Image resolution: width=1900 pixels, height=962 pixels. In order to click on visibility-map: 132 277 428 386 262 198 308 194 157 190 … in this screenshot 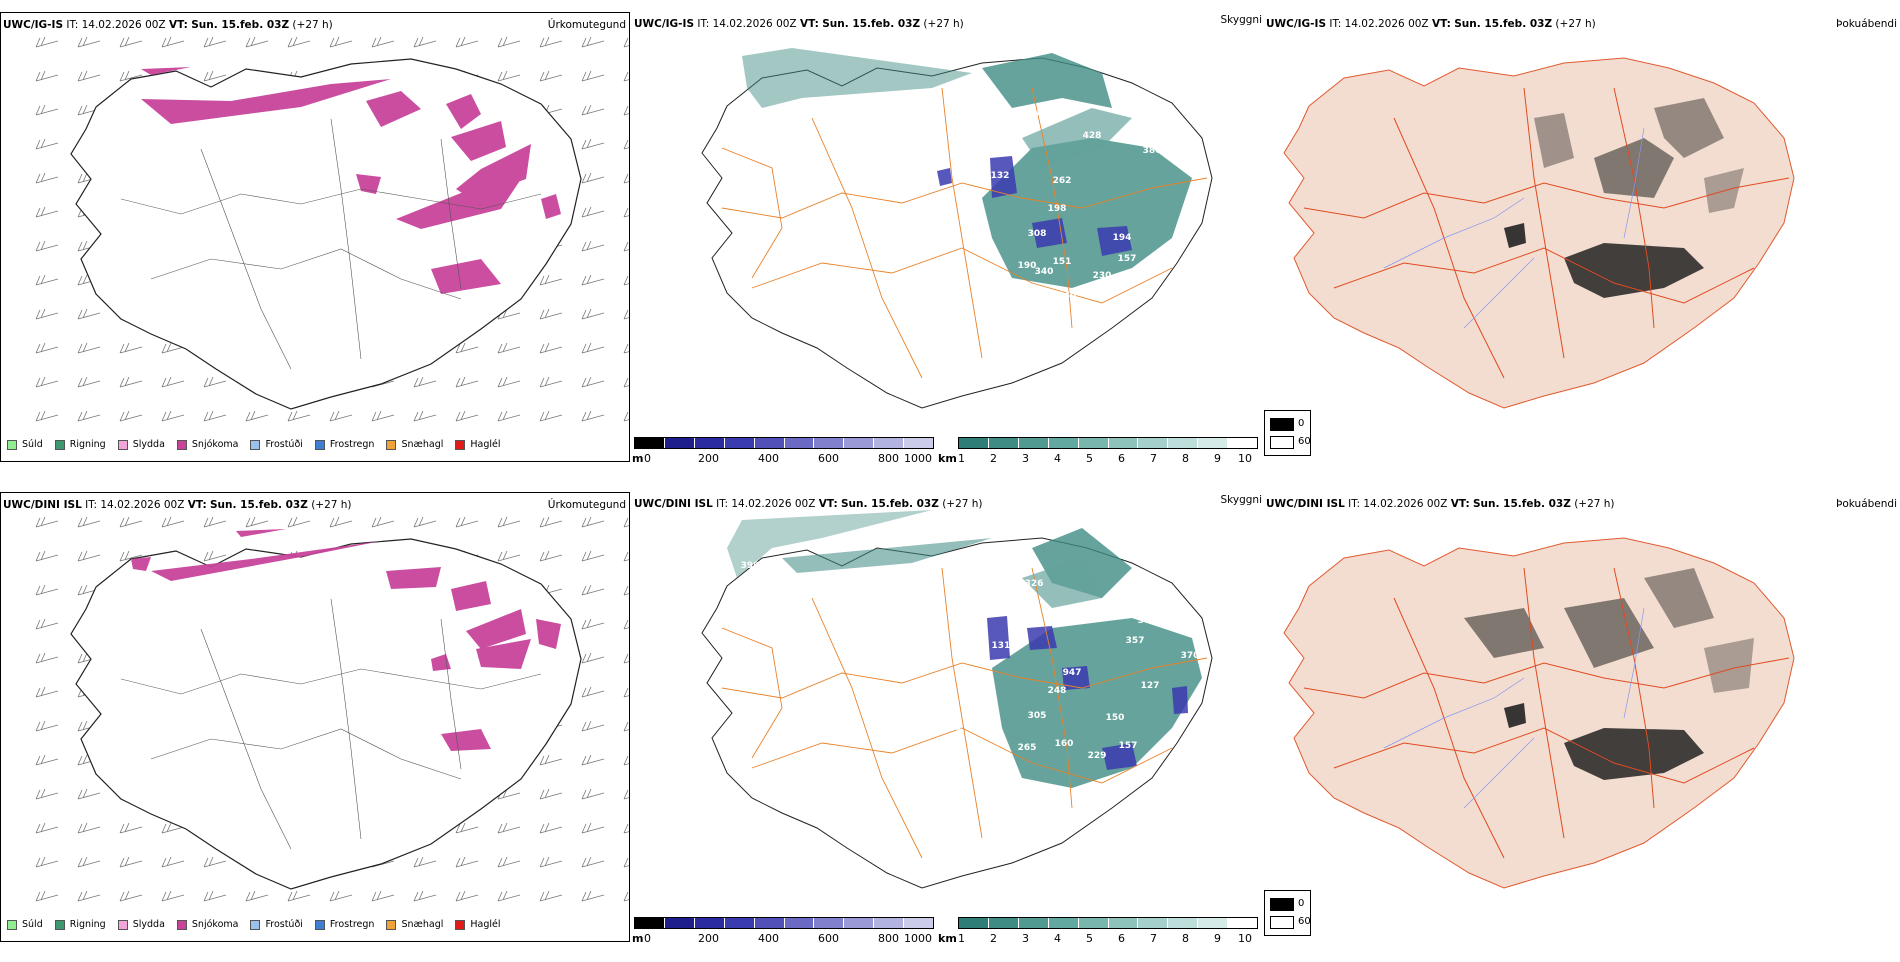, I will do `click(957, 228)`.